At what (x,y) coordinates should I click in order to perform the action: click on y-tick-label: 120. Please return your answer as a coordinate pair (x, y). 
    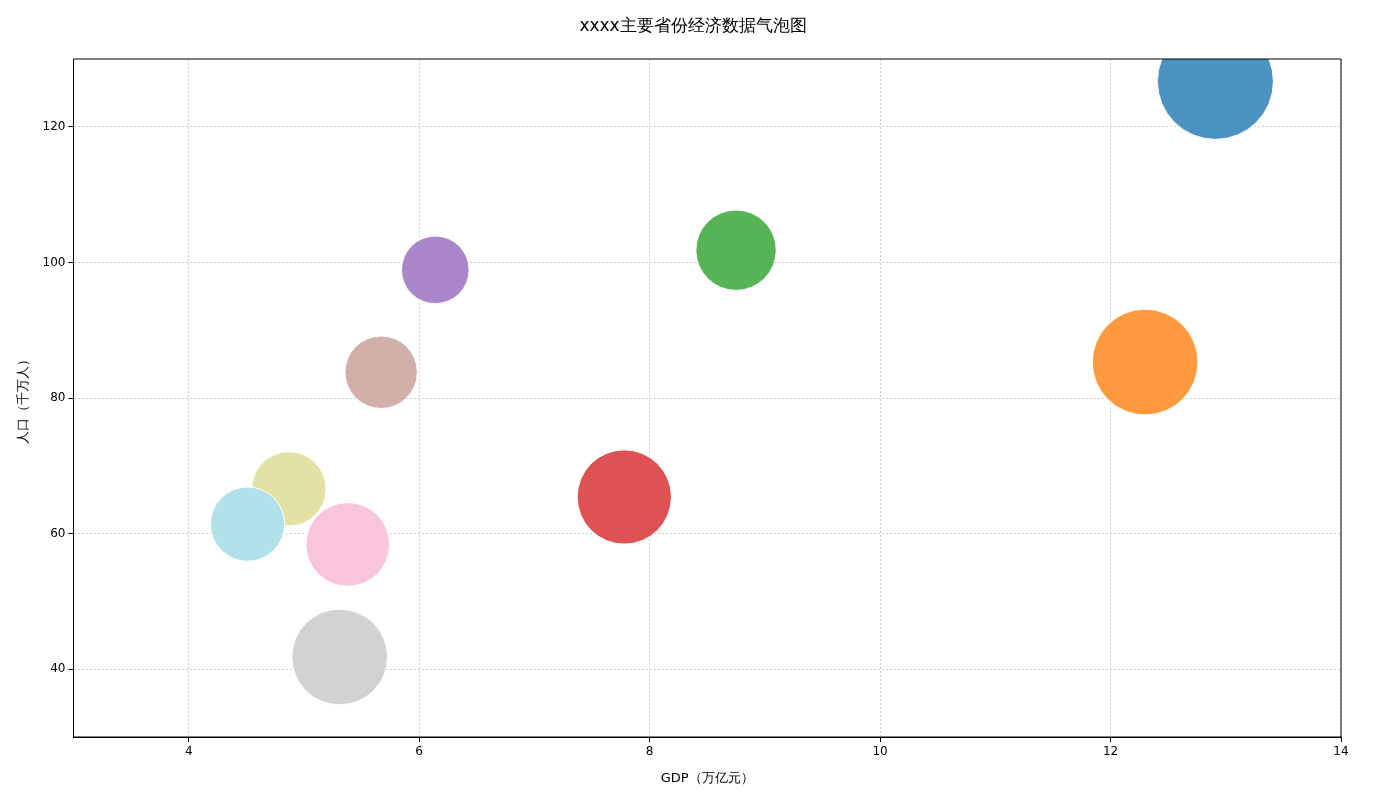
    Looking at the image, I should click on (54, 125).